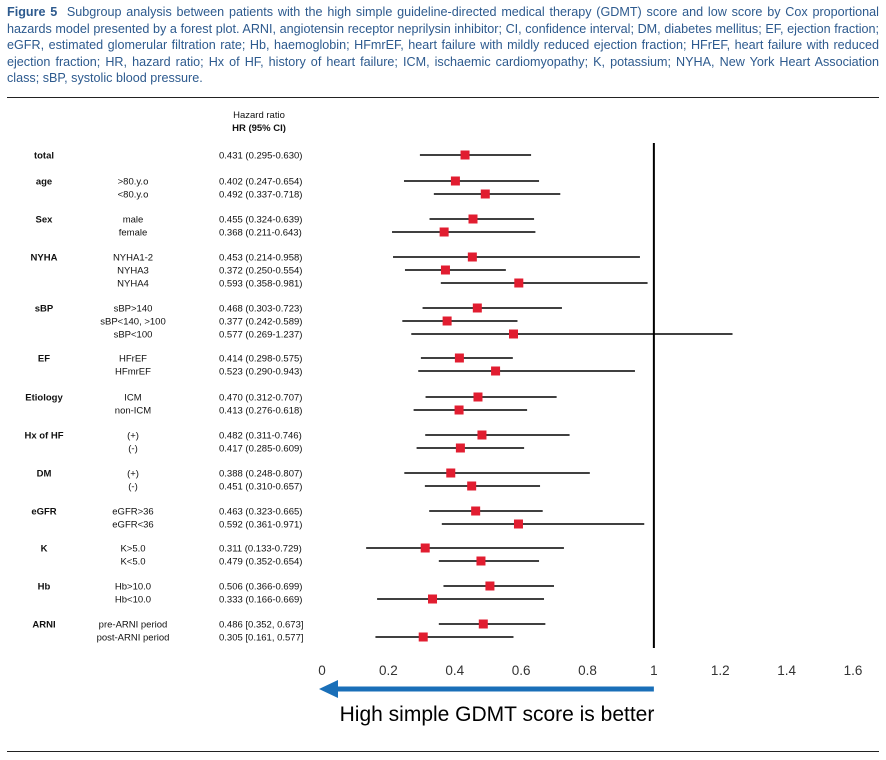  What do you see at coordinates (335, 258) in the screenshot?
I see `forest-row: NYHA NYHA1-2 0.453 (0.214-0.958)` at bounding box center [335, 258].